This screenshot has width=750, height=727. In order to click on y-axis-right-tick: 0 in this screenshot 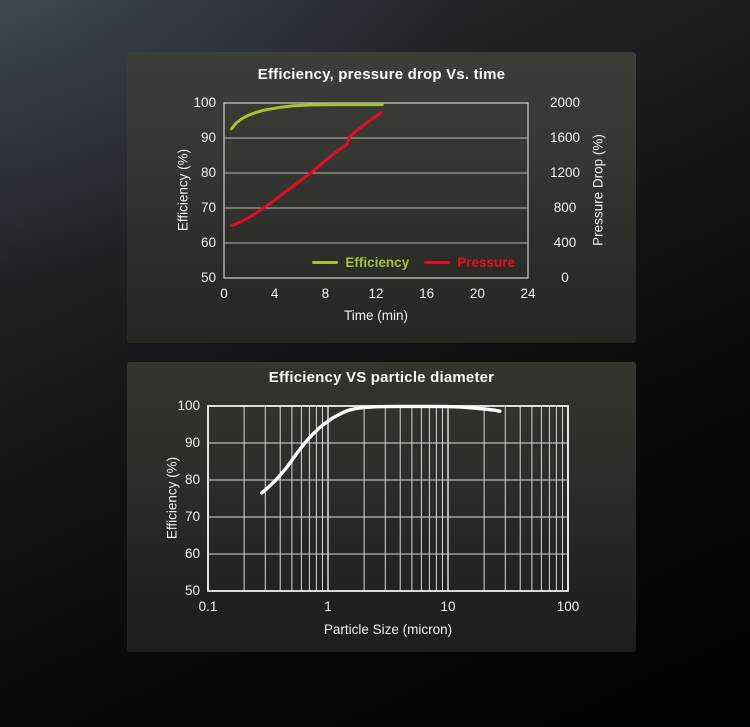, I will do `click(565, 277)`.